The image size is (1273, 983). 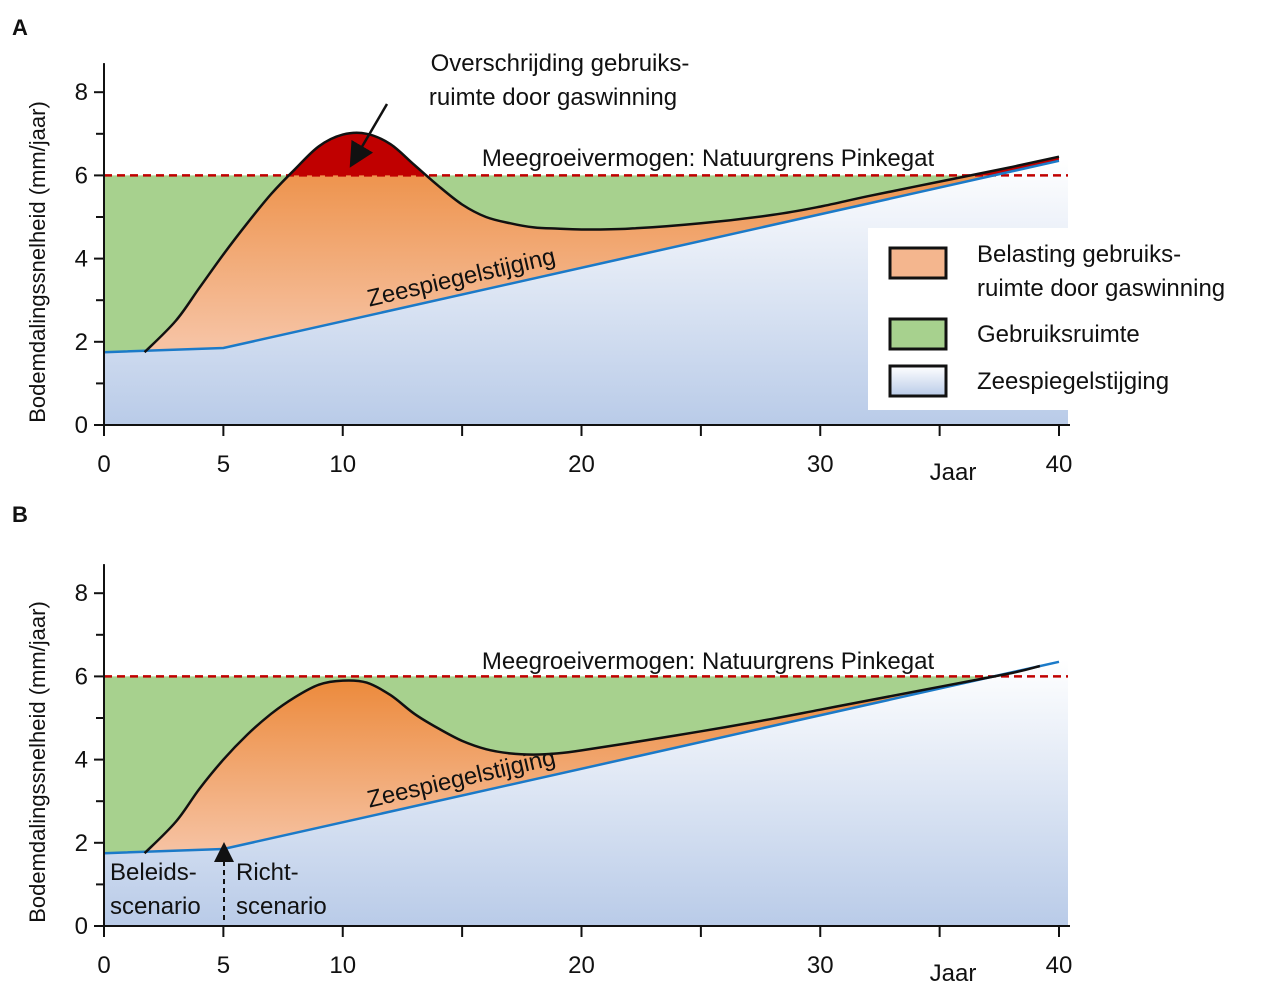 I want to click on panel-letter-b: B, so click(x=20, y=514).